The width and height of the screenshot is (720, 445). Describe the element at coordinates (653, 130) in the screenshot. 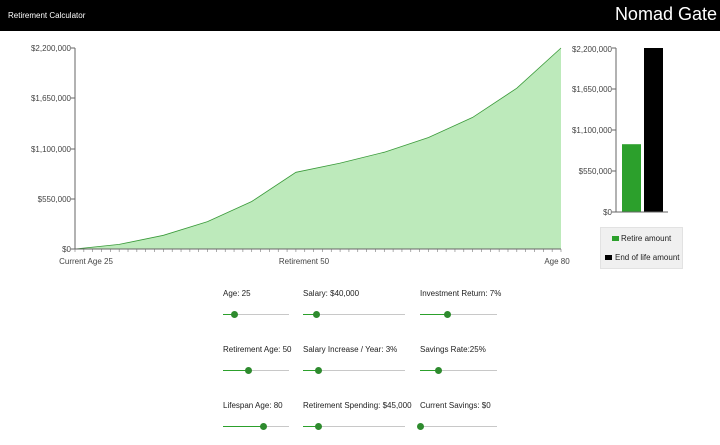

I see `end-of-life-amount-bar` at that location.